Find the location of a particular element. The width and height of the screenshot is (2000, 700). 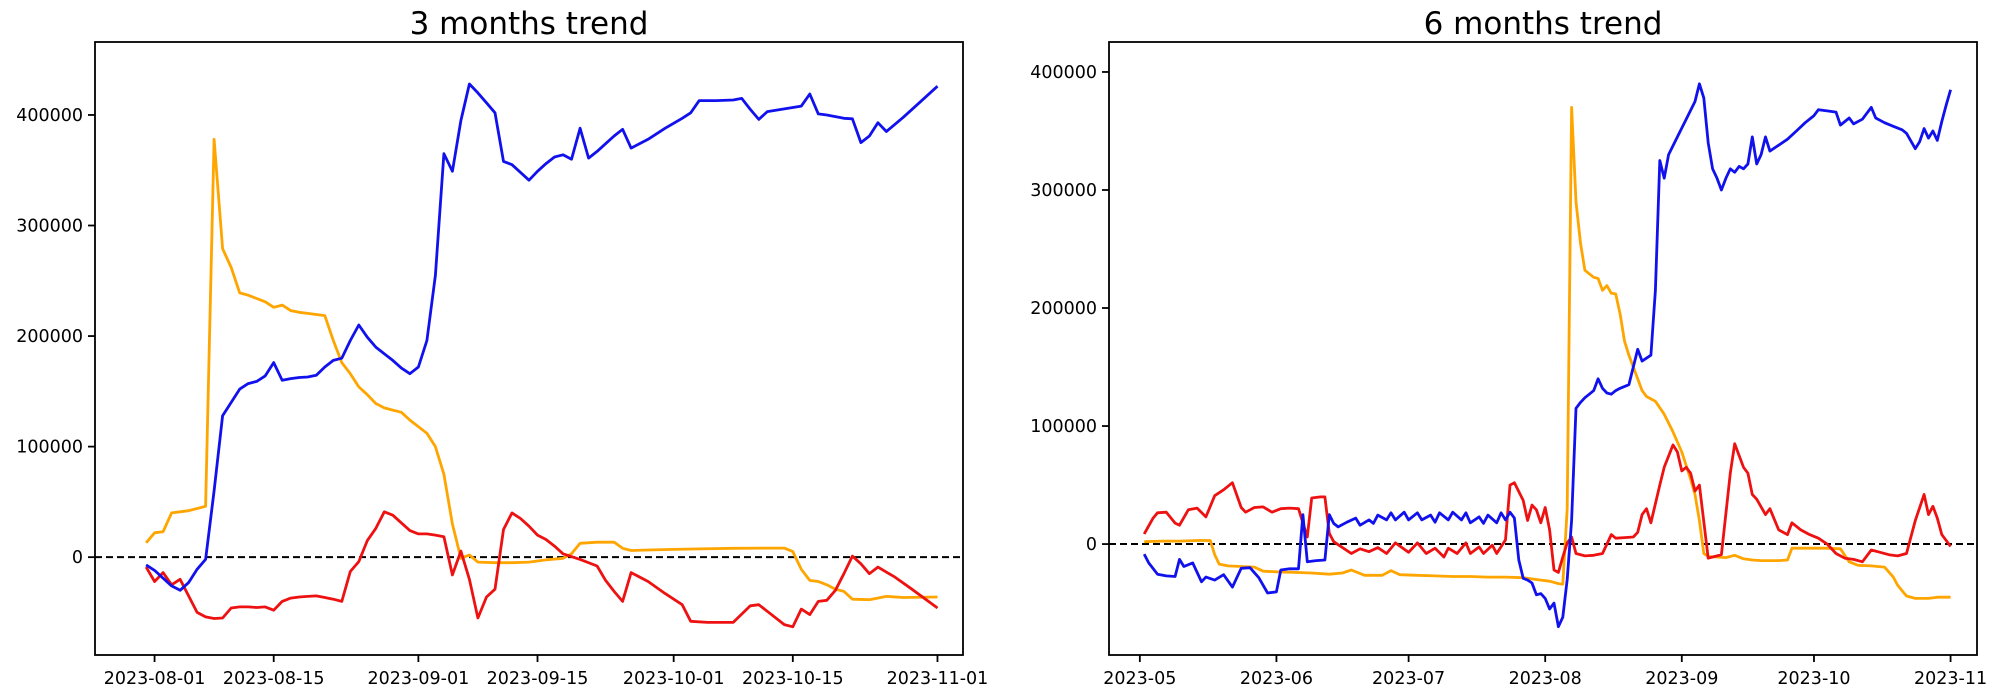

x-tick-label: 2023-08-01 is located at coordinates (155, 679).